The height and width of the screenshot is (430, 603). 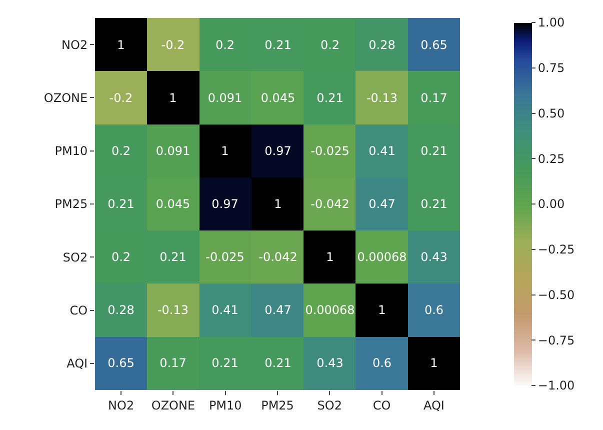 I want to click on color-bar-label: 0.50, so click(x=551, y=113).